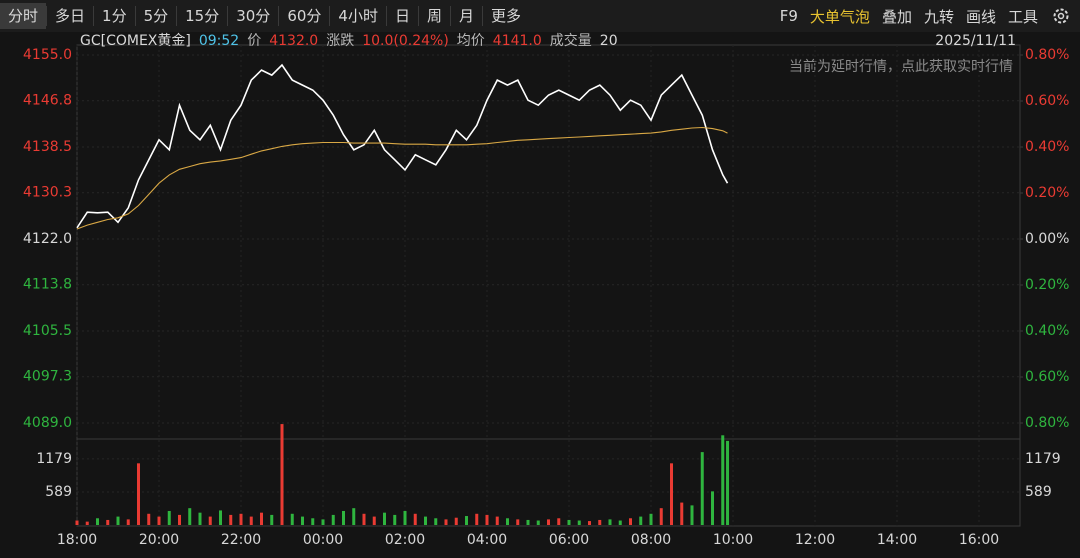 Image resolution: width=1080 pixels, height=558 pixels. Describe the element at coordinates (357, 16) in the screenshot. I see `period-tab: 4小时` at that location.